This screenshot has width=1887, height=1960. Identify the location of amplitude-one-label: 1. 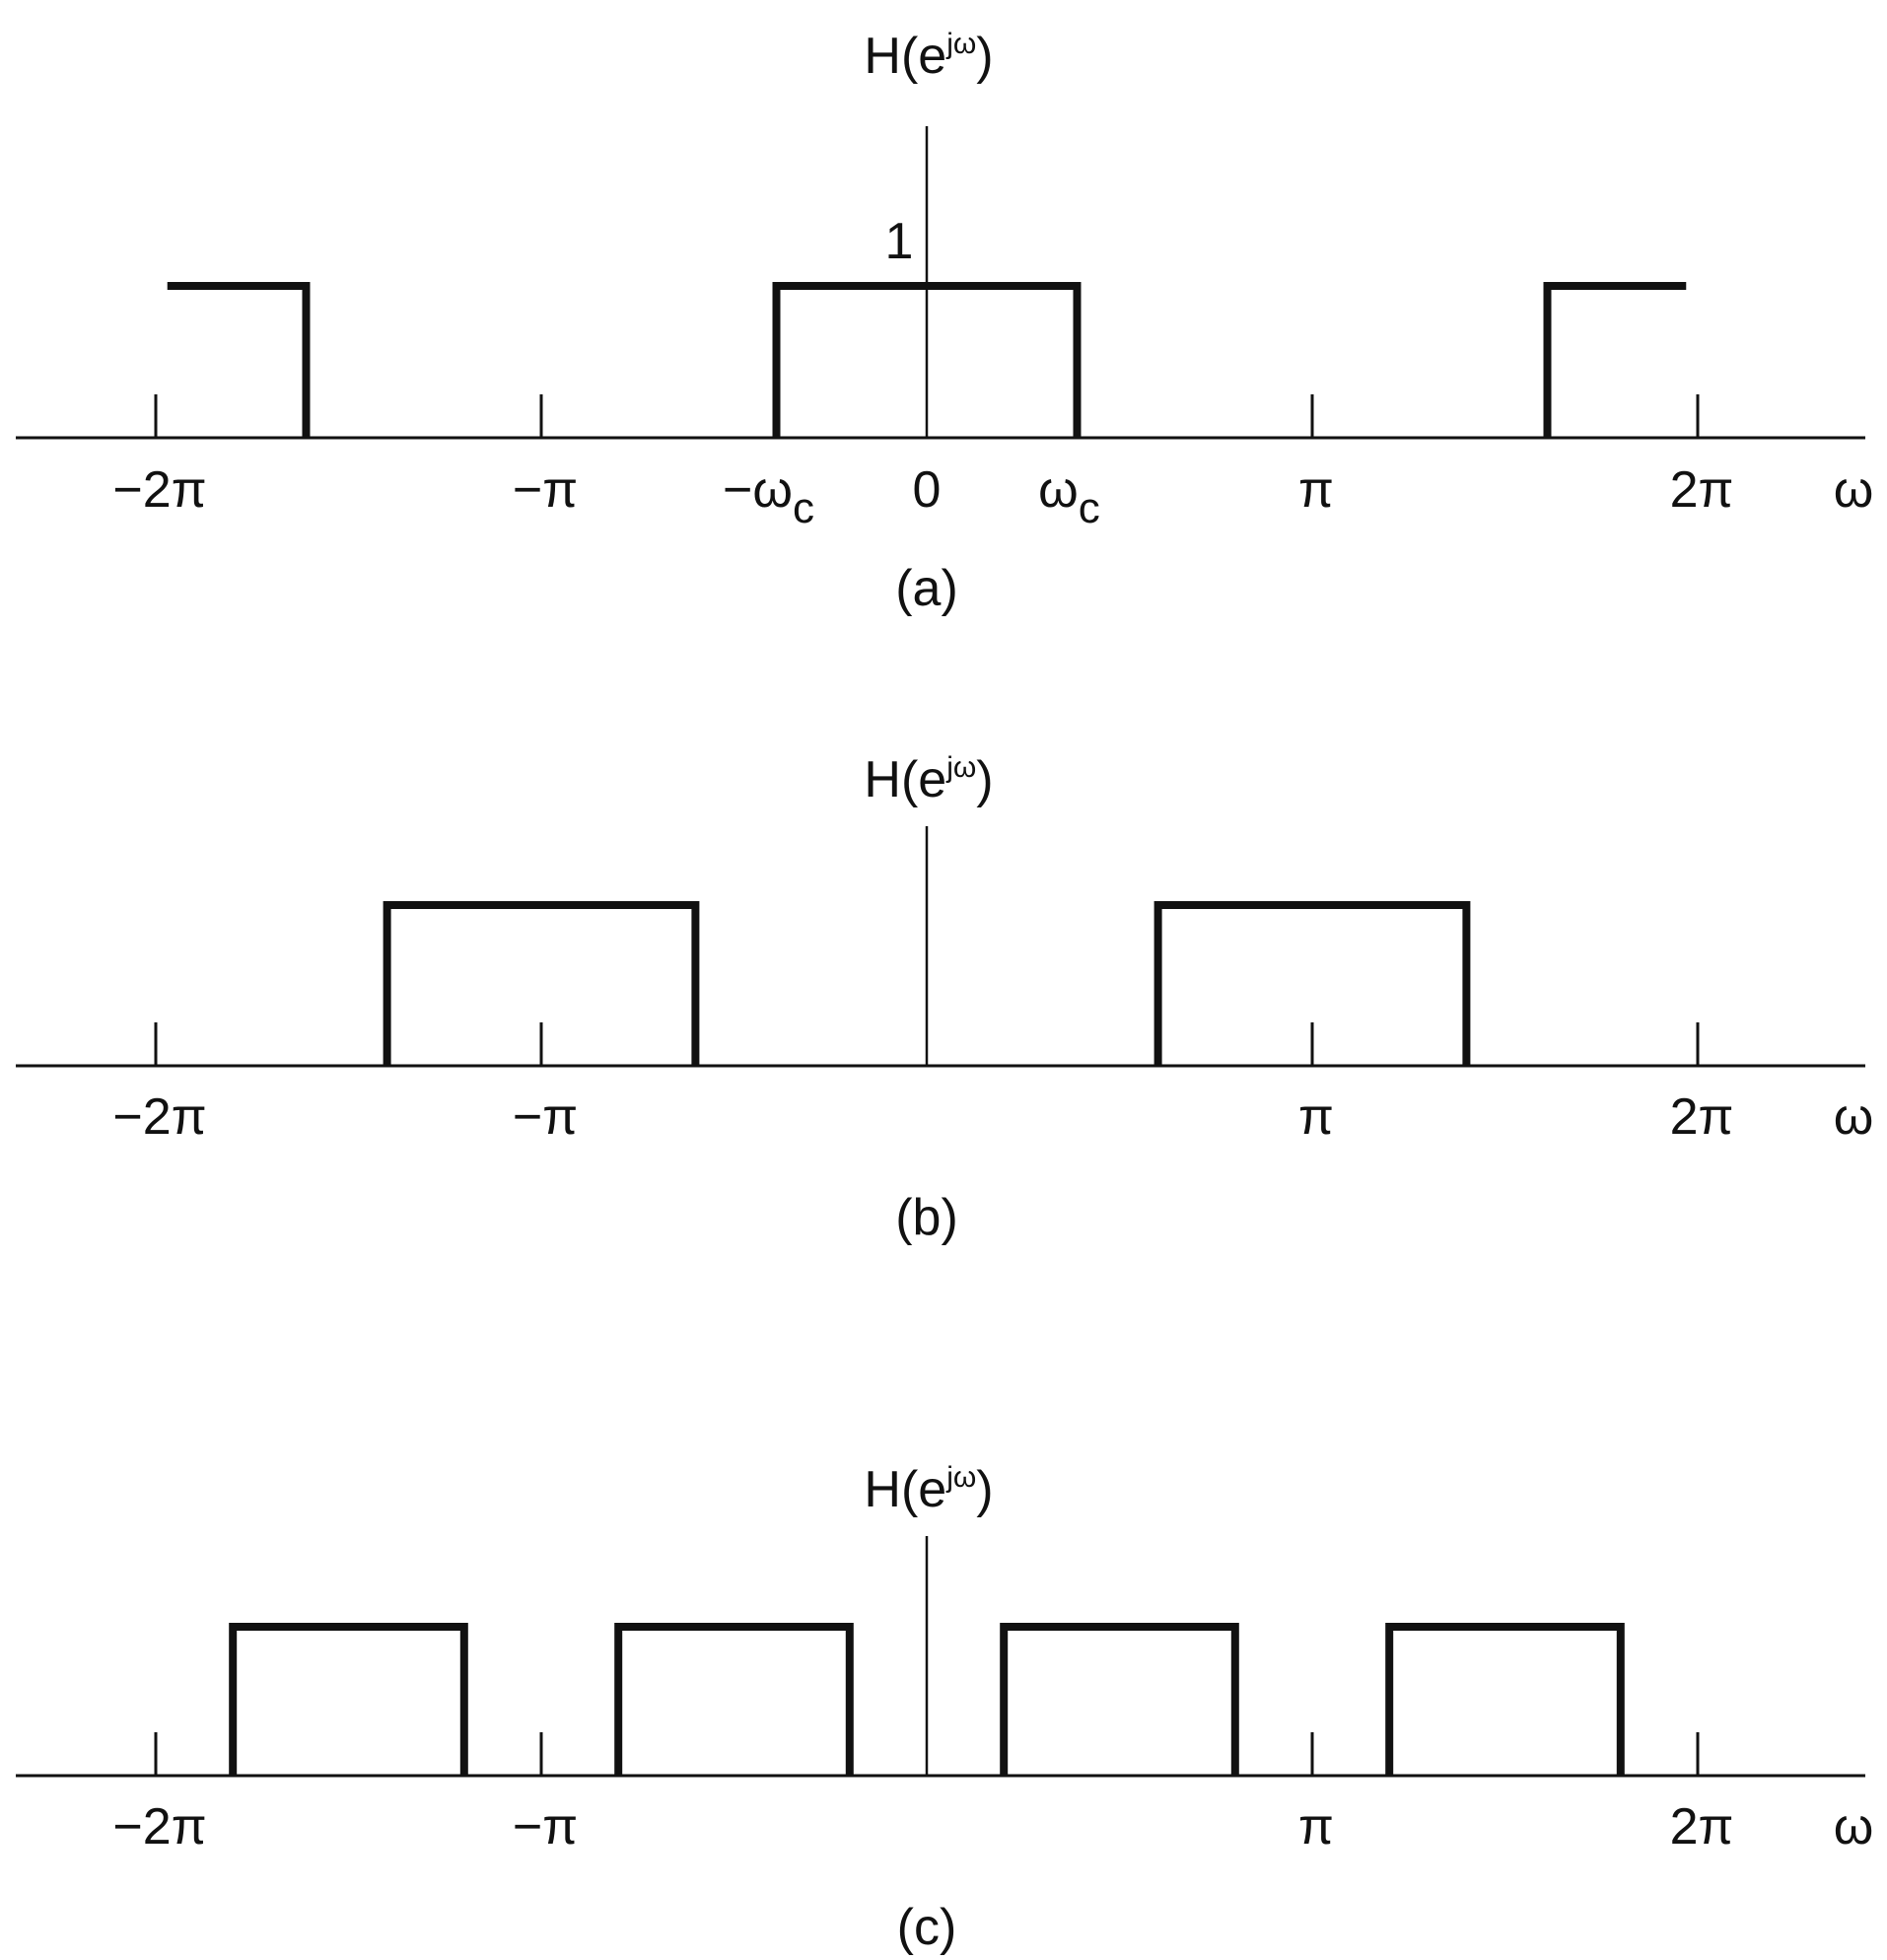
(899, 241).